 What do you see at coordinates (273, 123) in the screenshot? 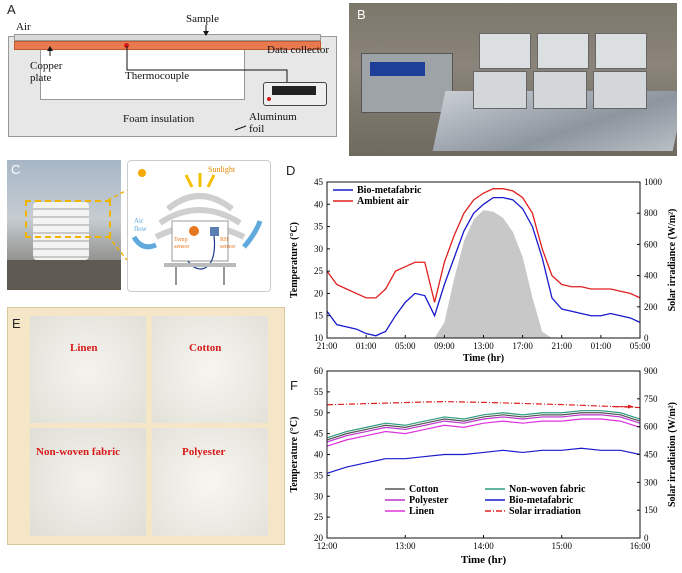
I see `label-aluminum-foil: Aluminum foil` at bounding box center [273, 123].